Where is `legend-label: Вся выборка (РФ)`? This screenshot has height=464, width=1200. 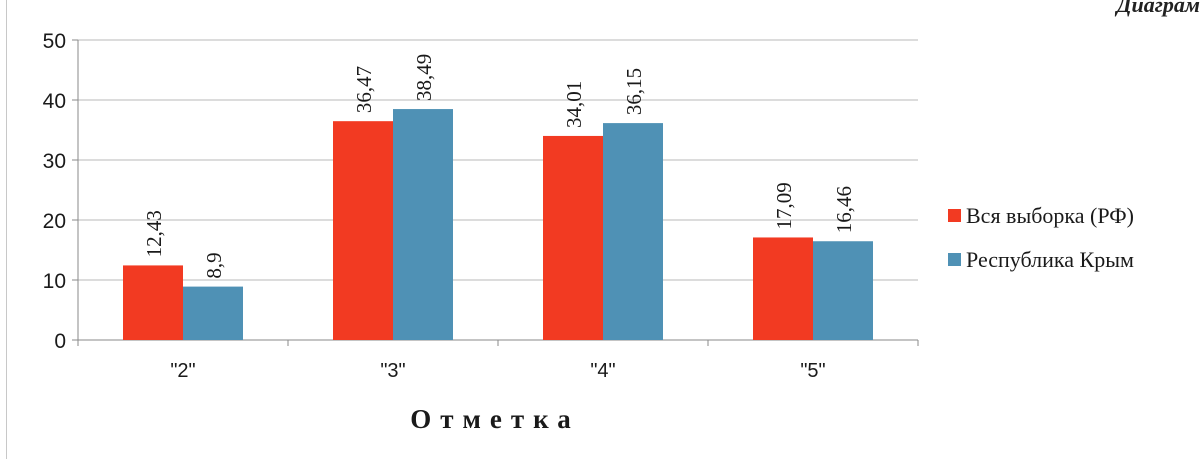 legend-label: Вся выборка (РФ) is located at coordinates (1050, 215).